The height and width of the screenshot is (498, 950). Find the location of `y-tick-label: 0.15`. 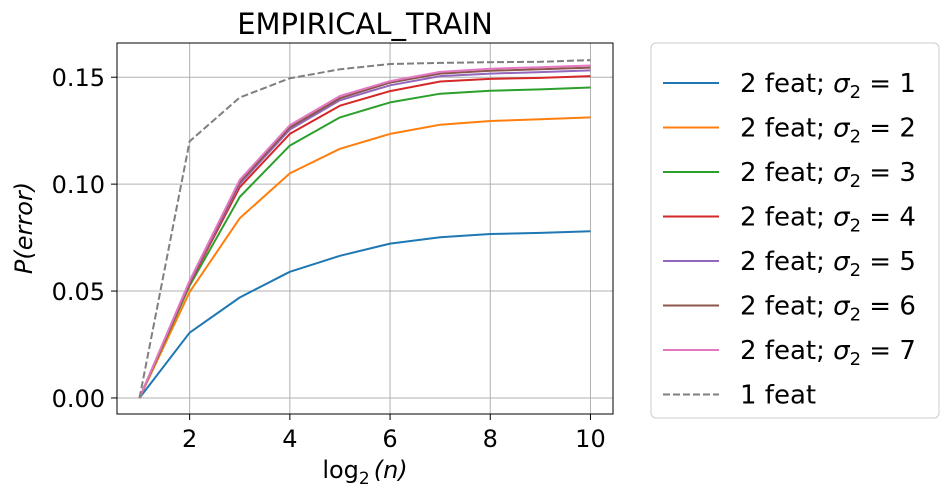

y-tick-label: 0.15 is located at coordinates (78, 78).